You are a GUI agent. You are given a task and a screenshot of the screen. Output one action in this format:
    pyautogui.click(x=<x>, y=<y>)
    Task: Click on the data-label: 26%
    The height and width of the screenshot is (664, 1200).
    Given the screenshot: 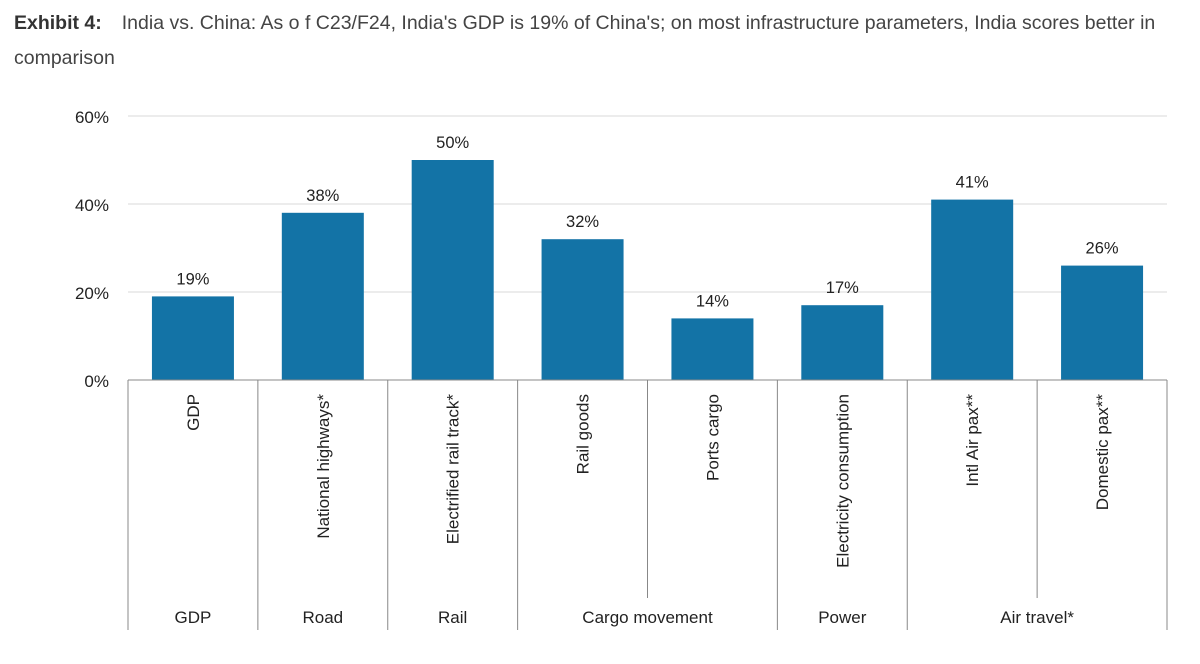 What is the action you would take?
    pyautogui.click(x=1102, y=249)
    